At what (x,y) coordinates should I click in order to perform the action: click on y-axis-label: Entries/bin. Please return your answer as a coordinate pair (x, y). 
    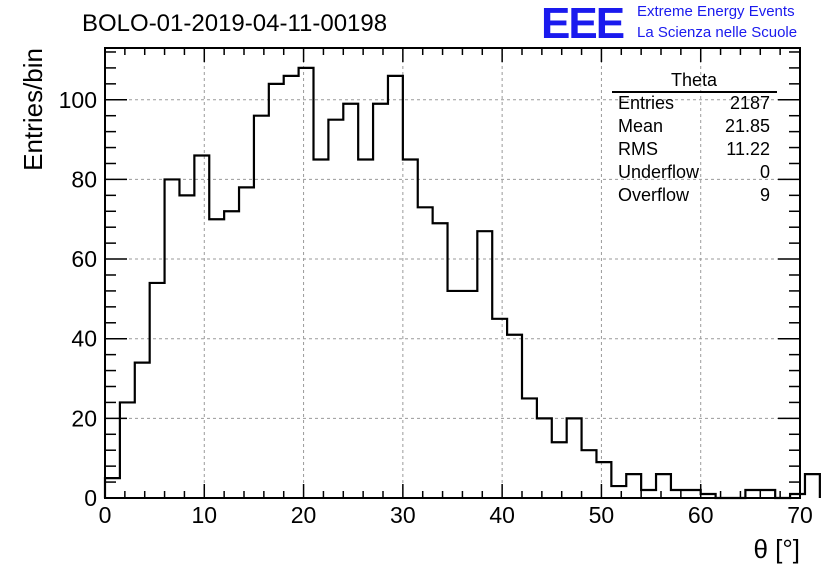
    Looking at the image, I should click on (33, 109).